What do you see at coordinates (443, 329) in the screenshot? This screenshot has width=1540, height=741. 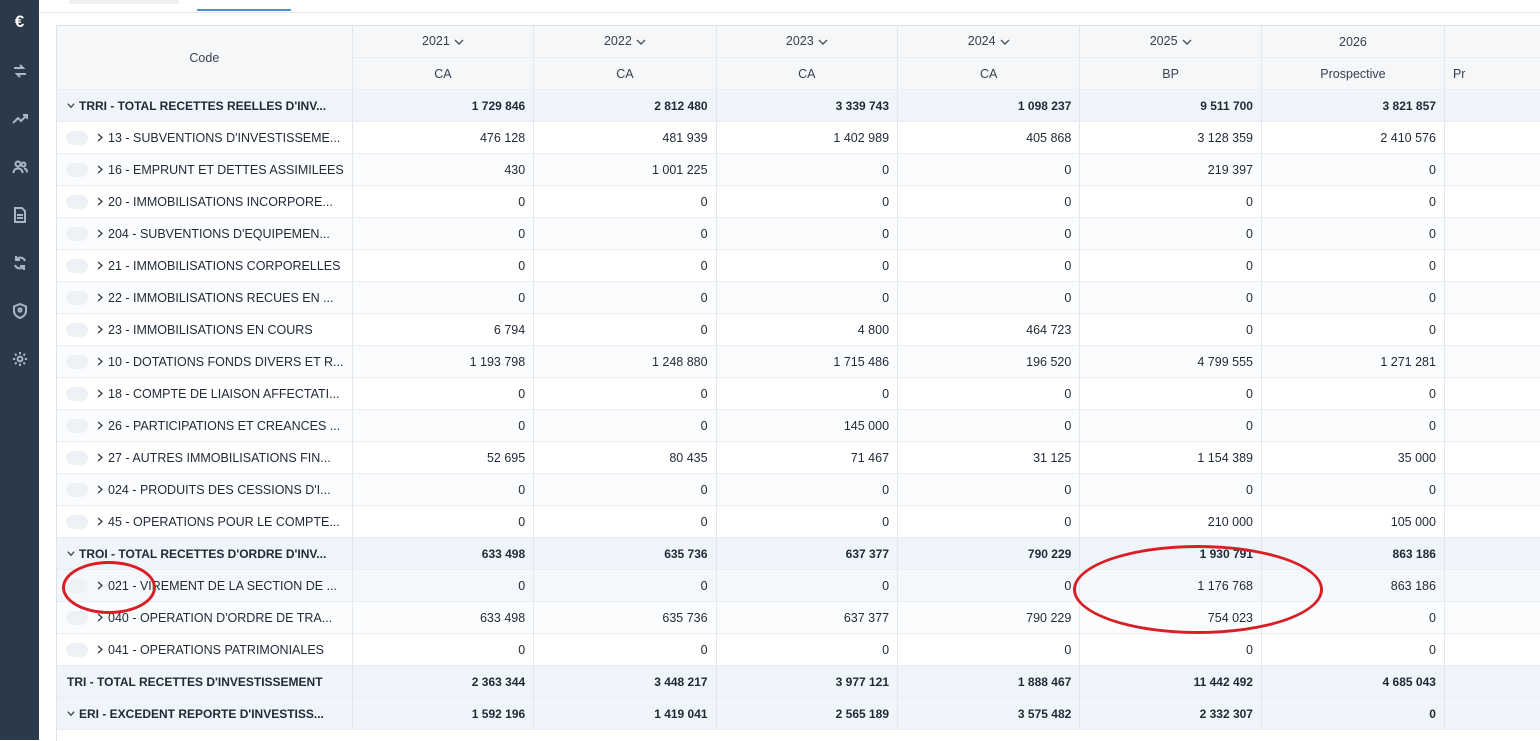 I see `value-cell: 6 794` at bounding box center [443, 329].